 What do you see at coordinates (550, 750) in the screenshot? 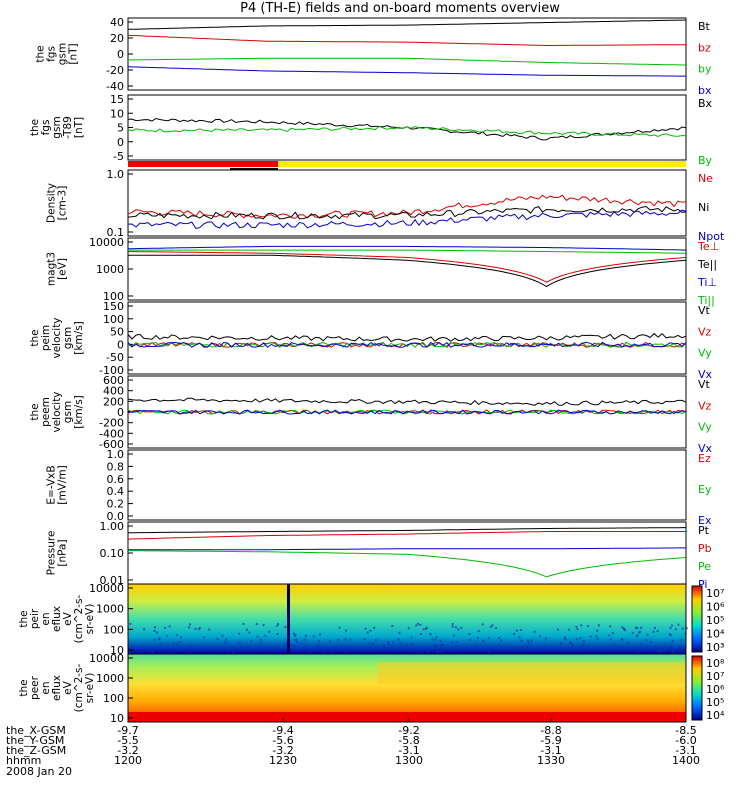
I see `bottom-tick-label: -3.1` at bounding box center [550, 750].